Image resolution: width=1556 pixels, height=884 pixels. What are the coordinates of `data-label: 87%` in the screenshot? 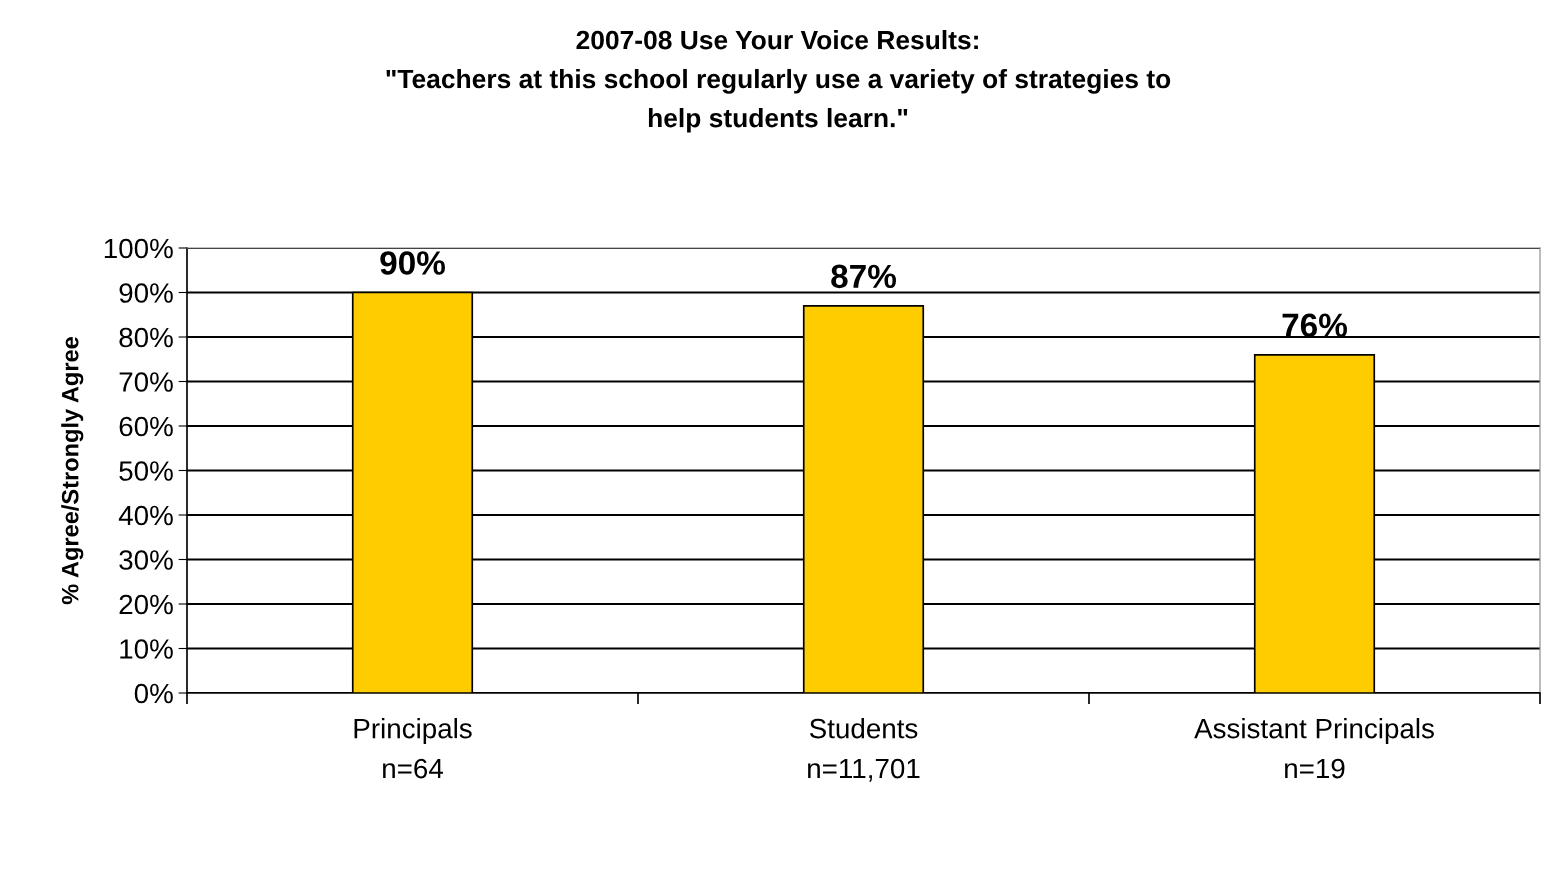 It's located at (863, 276).